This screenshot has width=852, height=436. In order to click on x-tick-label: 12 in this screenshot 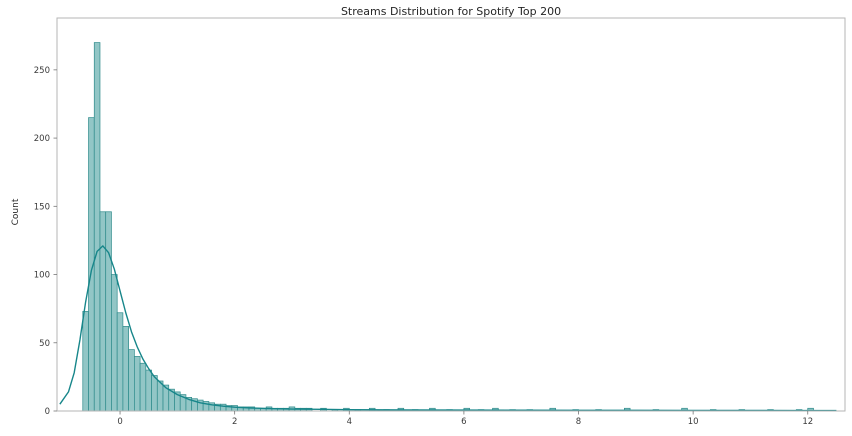, I will do `click(807, 422)`.